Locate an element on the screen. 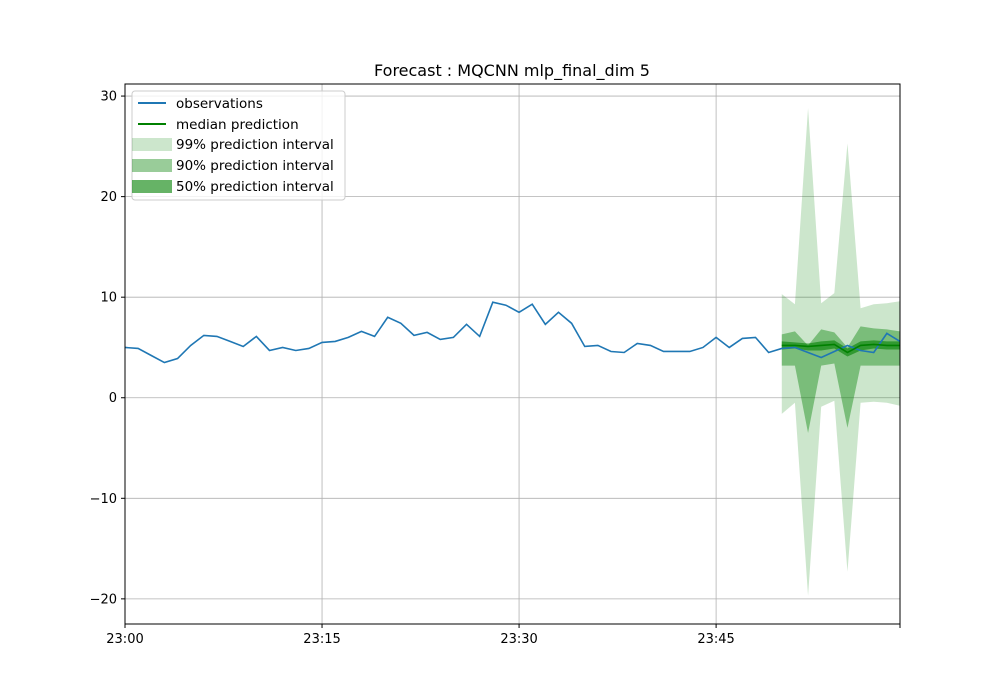 This screenshot has height=700, width=1000. x-tick-label: 23:15 is located at coordinates (321, 639).